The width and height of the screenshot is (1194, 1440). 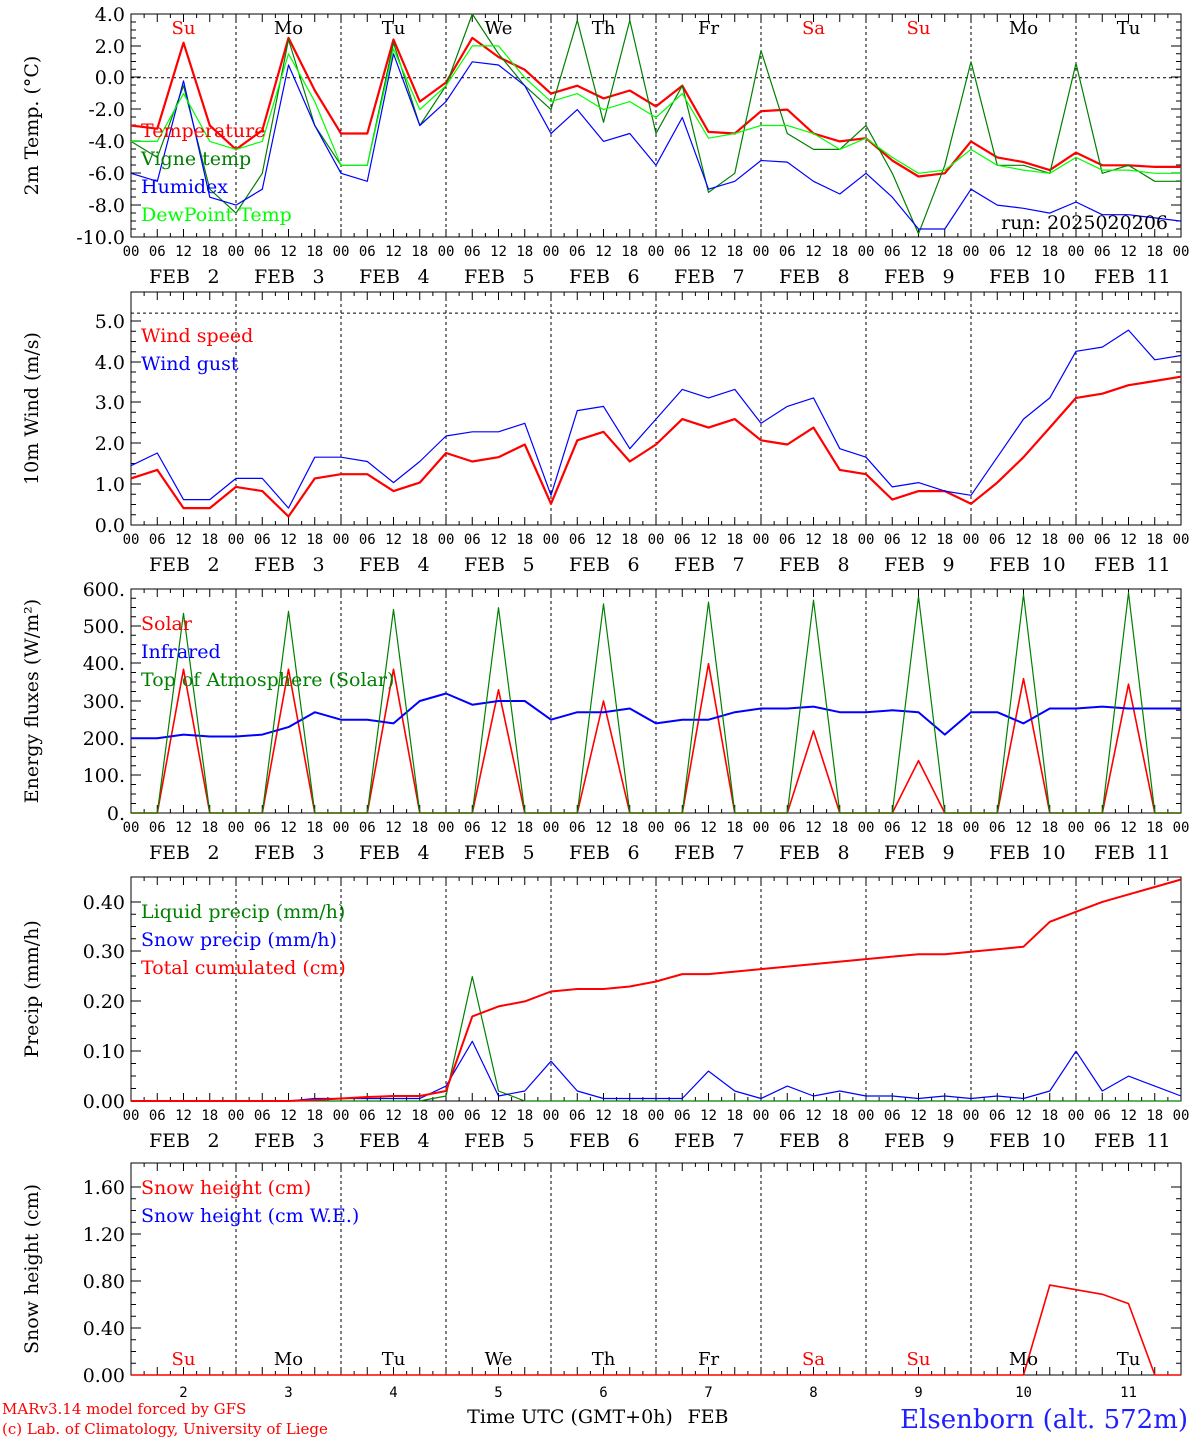 I want to click on date-day-label: 4, so click(x=423, y=853).